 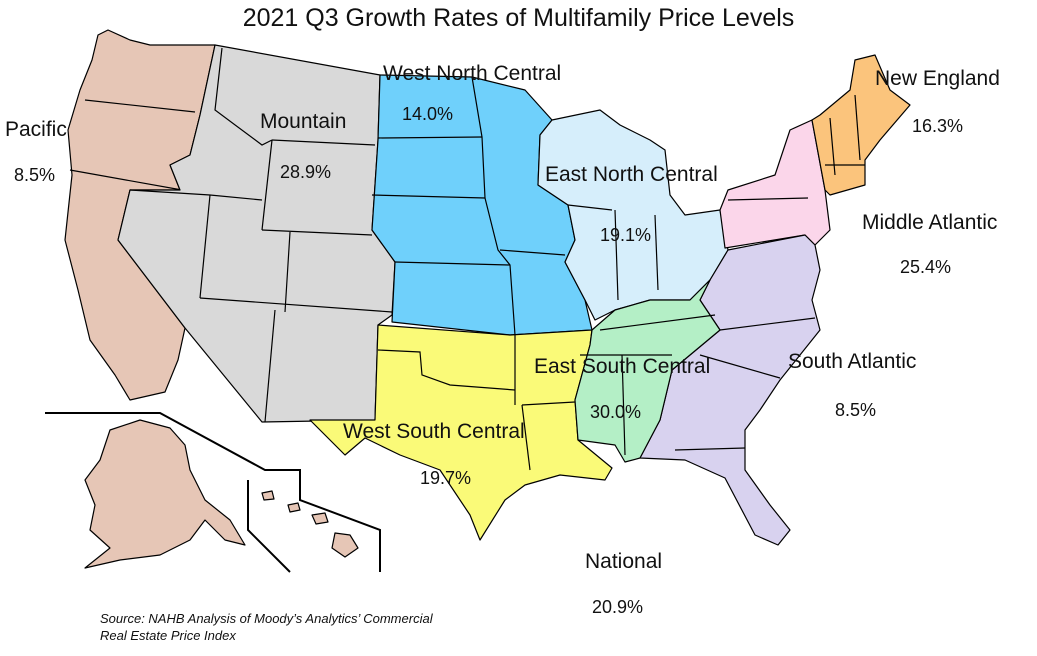 What do you see at coordinates (526, 437) in the screenshot?
I see `tx-la-line` at bounding box center [526, 437].